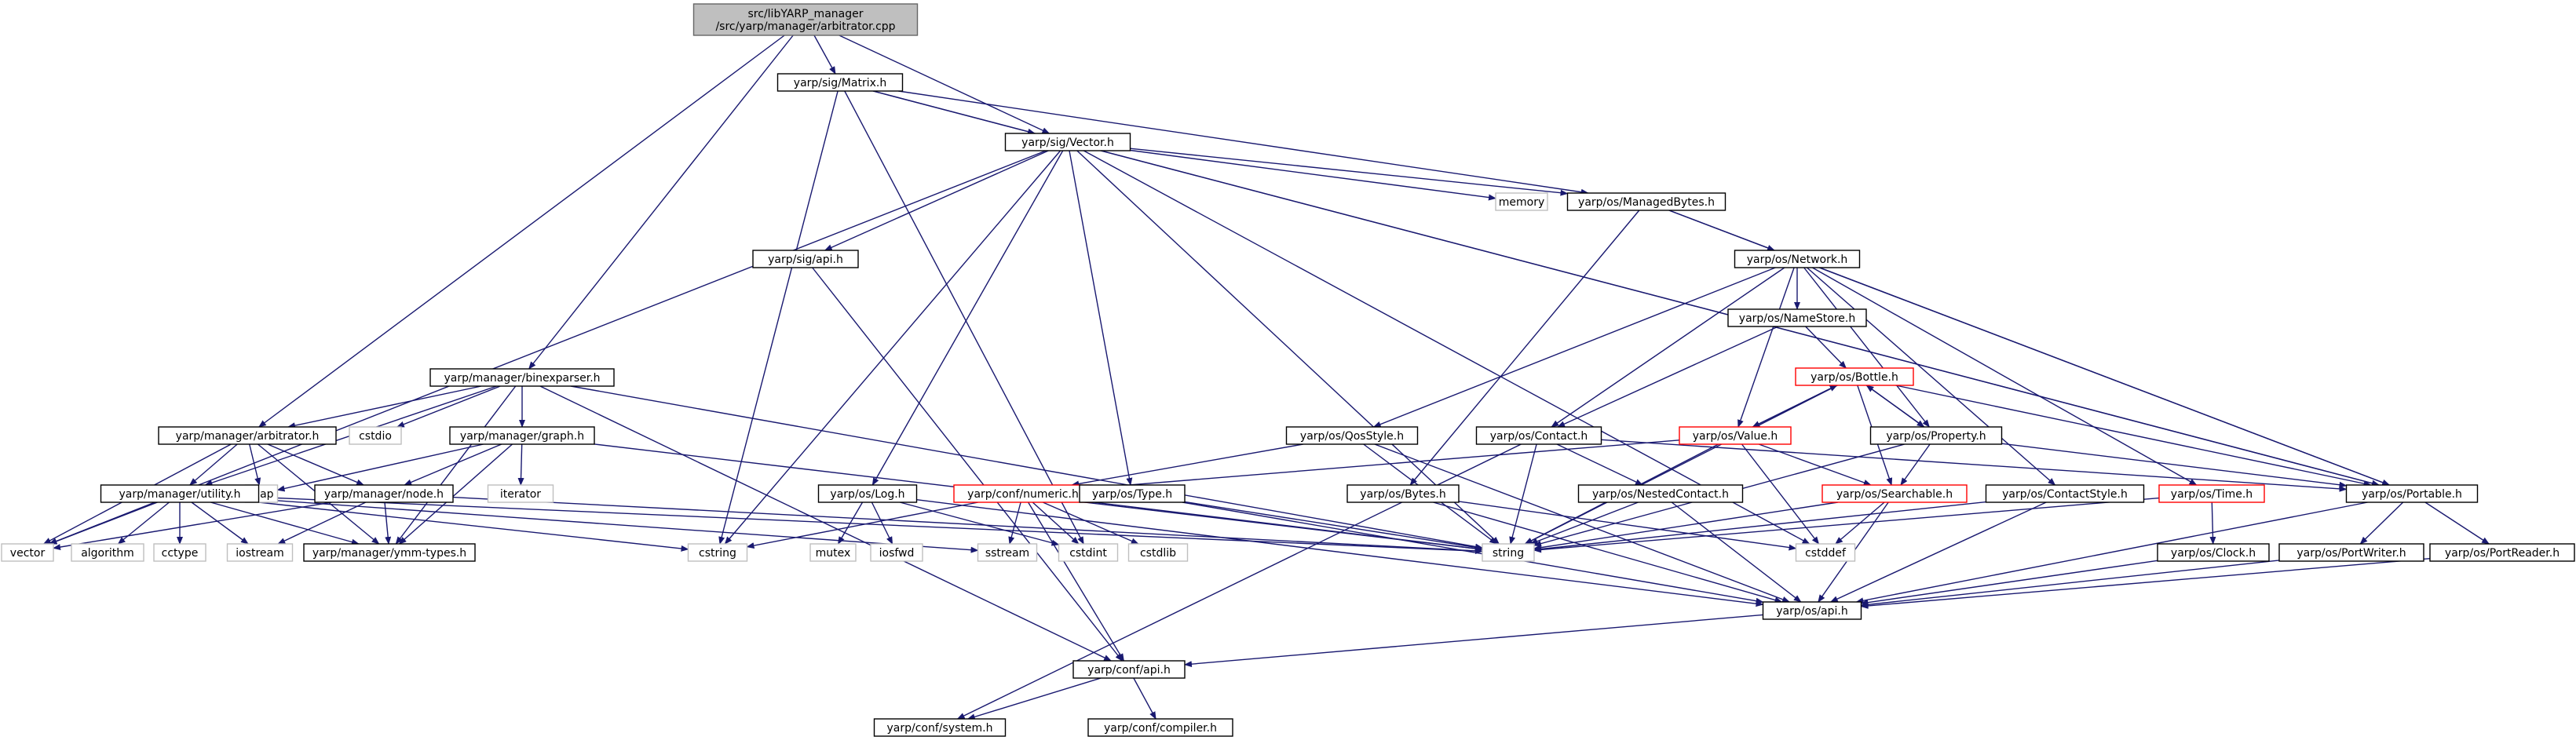 The image size is (2576, 744). I want to click on graph-node-numeric: yarp/conf/numeric.h, so click(1023, 493).